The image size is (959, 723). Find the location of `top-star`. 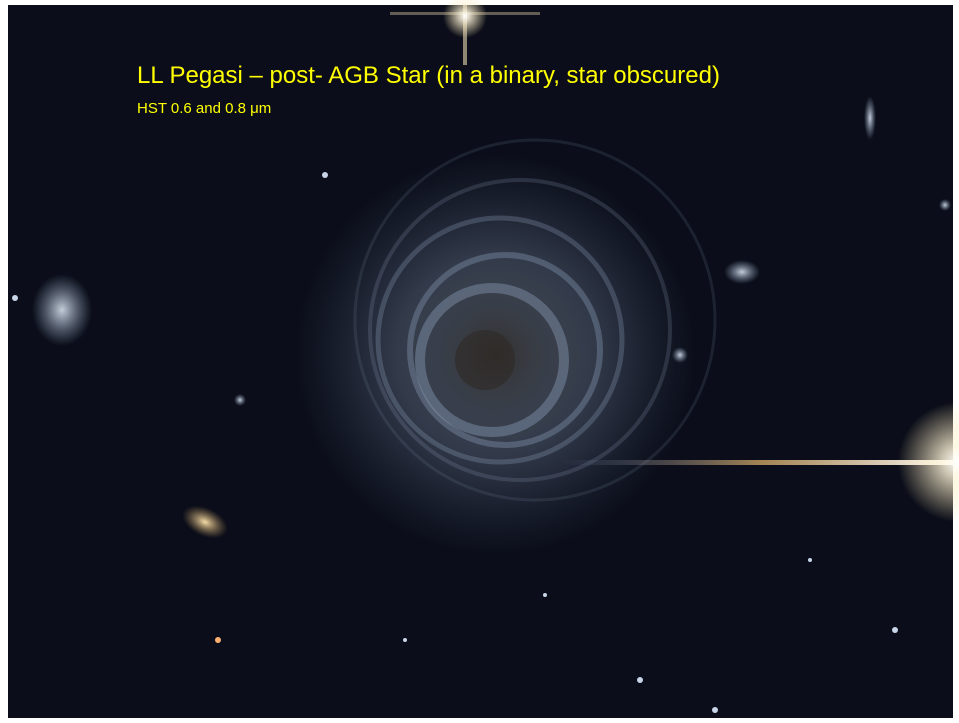

top-star is located at coordinates (465, 19).